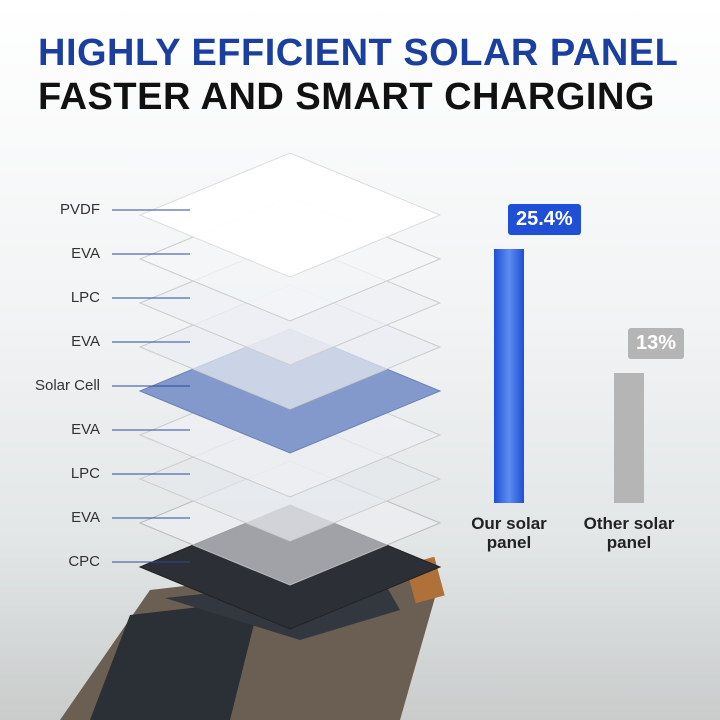  What do you see at coordinates (629, 533) in the screenshot?
I see `category-label: Other solar panel` at bounding box center [629, 533].